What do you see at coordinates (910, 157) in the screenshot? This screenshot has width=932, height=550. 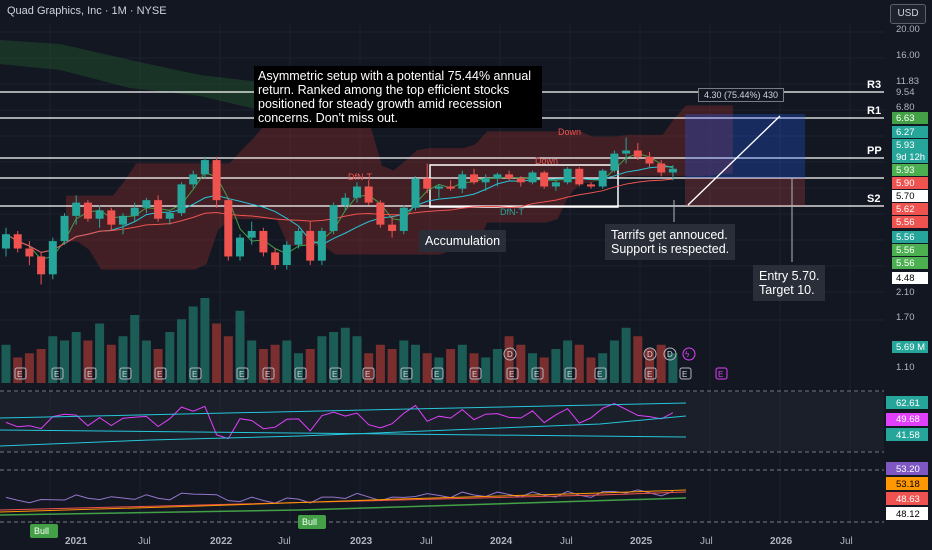 I see `axis-tick-label: 9d 12h` at bounding box center [910, 157].